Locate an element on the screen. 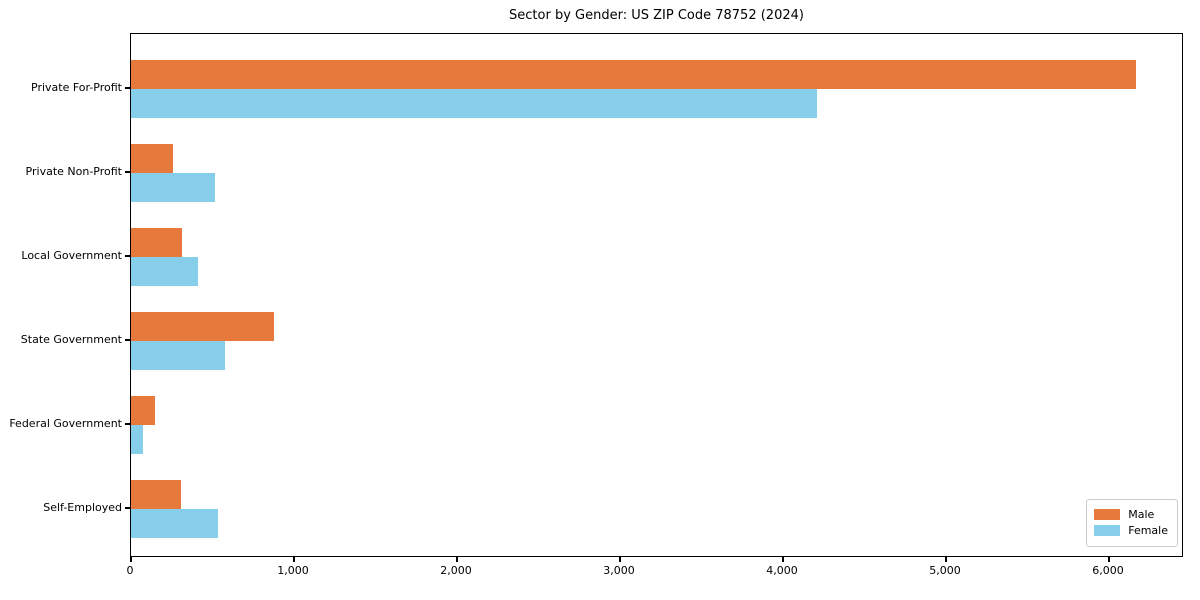 This screenshot has height=600, width=1200. y-category-label-state-government: State Government is located at coordinates (71, 339).